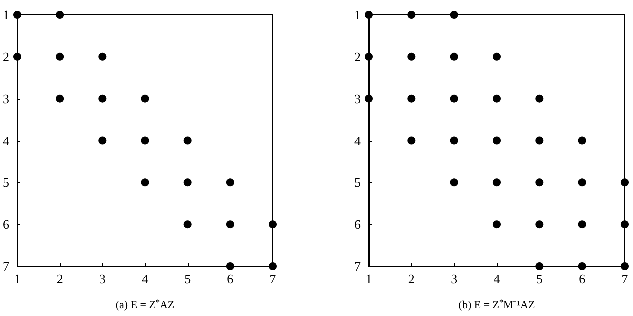  I want to click on x-axis-title: (a) E = Z*AZ, so click(145, 305).